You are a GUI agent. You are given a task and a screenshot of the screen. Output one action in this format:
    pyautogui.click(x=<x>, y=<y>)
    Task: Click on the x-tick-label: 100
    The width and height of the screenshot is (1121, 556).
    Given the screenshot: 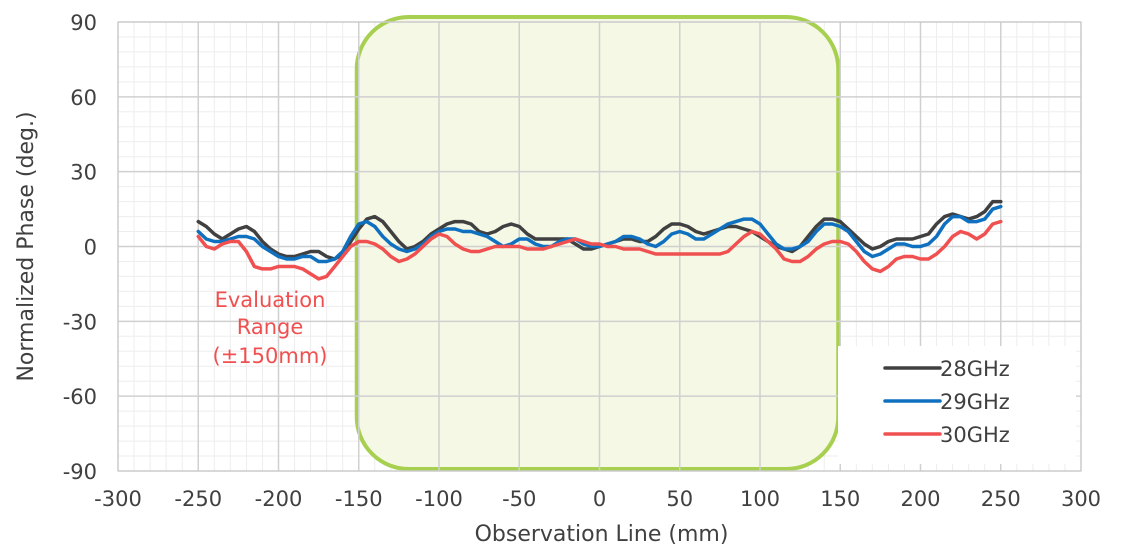 What is the action you would take?
    pyautogui.click(x=760, y=499)
    